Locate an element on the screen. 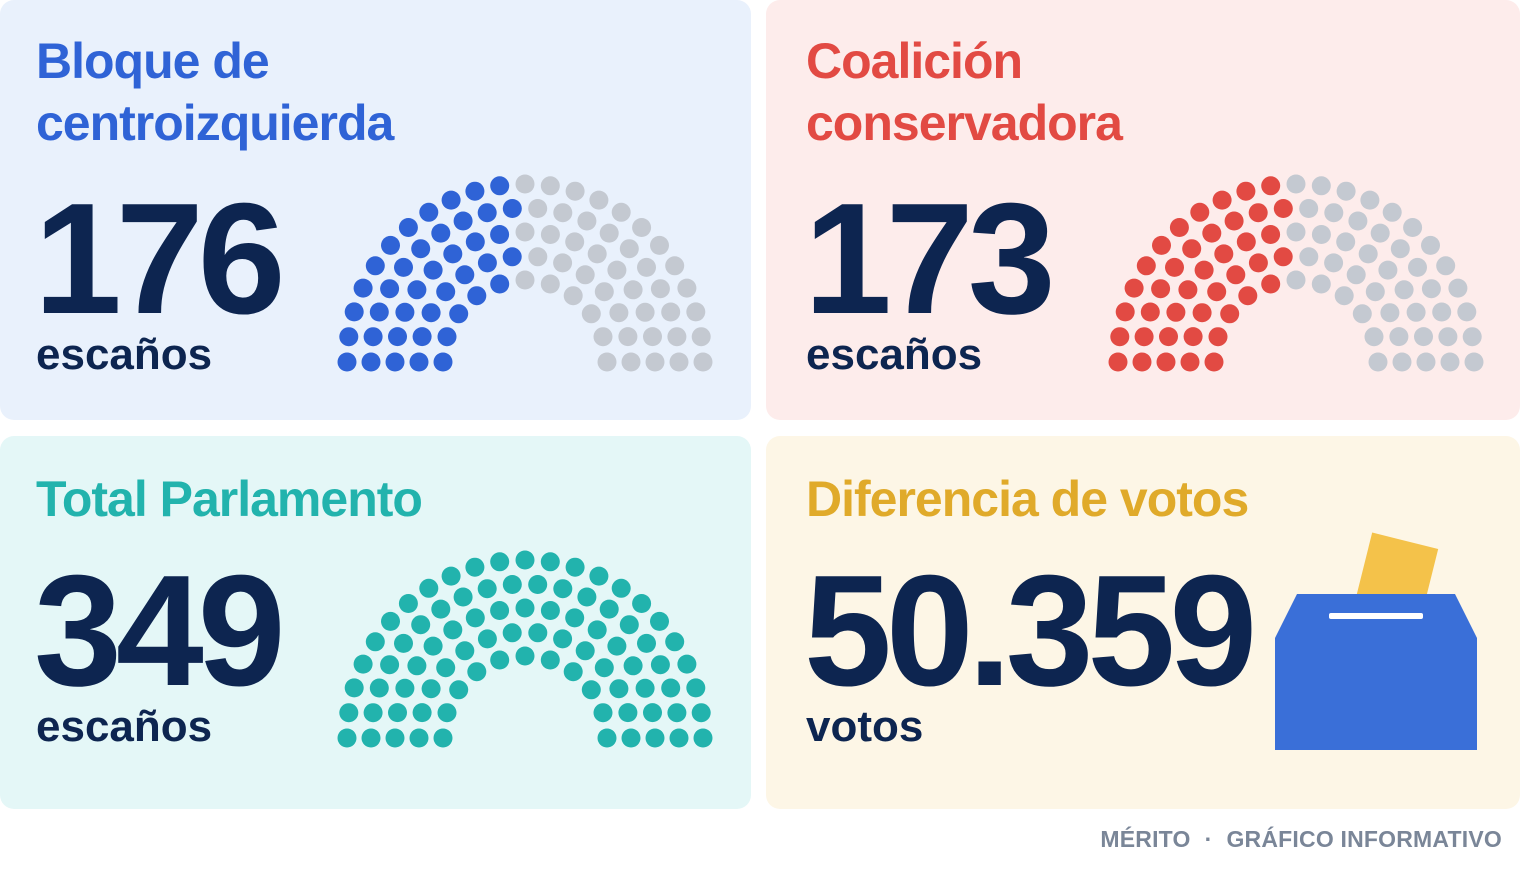  seat-count: 349 is located at coordinates (160, 631).